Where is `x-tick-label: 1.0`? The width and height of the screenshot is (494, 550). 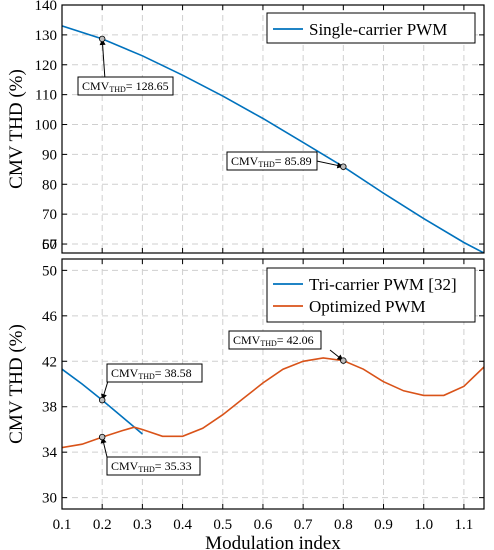
x-tick-label: 1.0 is located at coordinates (423, 525).